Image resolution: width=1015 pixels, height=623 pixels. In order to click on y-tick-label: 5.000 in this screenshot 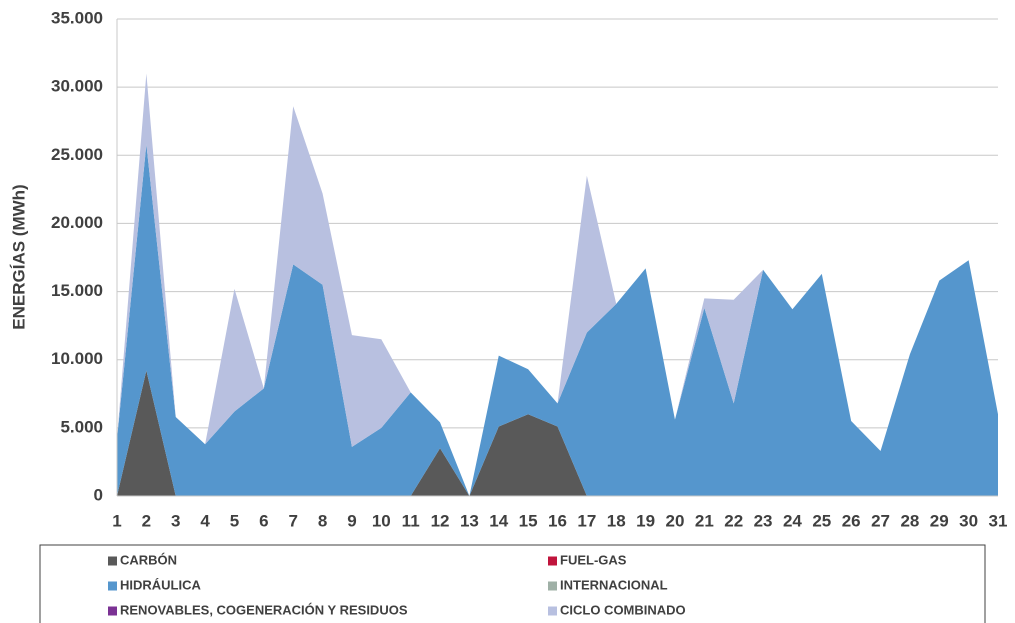, I will do `click(81, 426)`.